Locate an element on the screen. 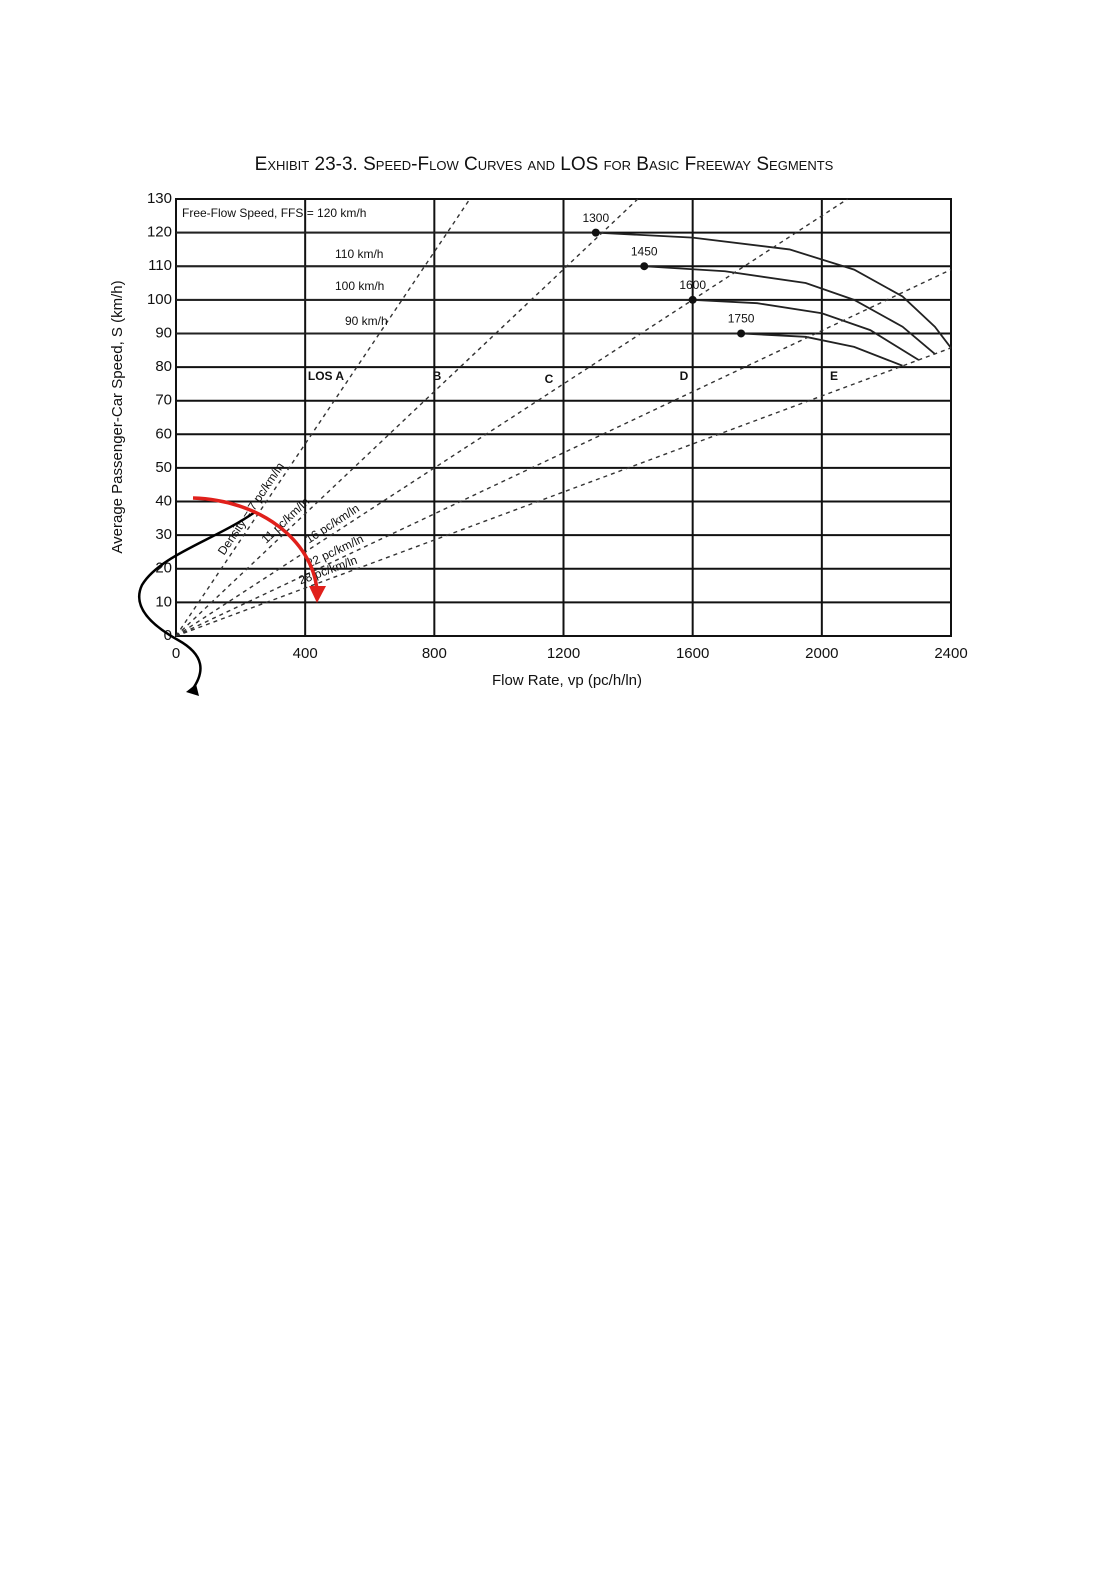 This screenshot has width=1116, height=1584. y-tick-label: 90 is located at coordinates (163, 332).